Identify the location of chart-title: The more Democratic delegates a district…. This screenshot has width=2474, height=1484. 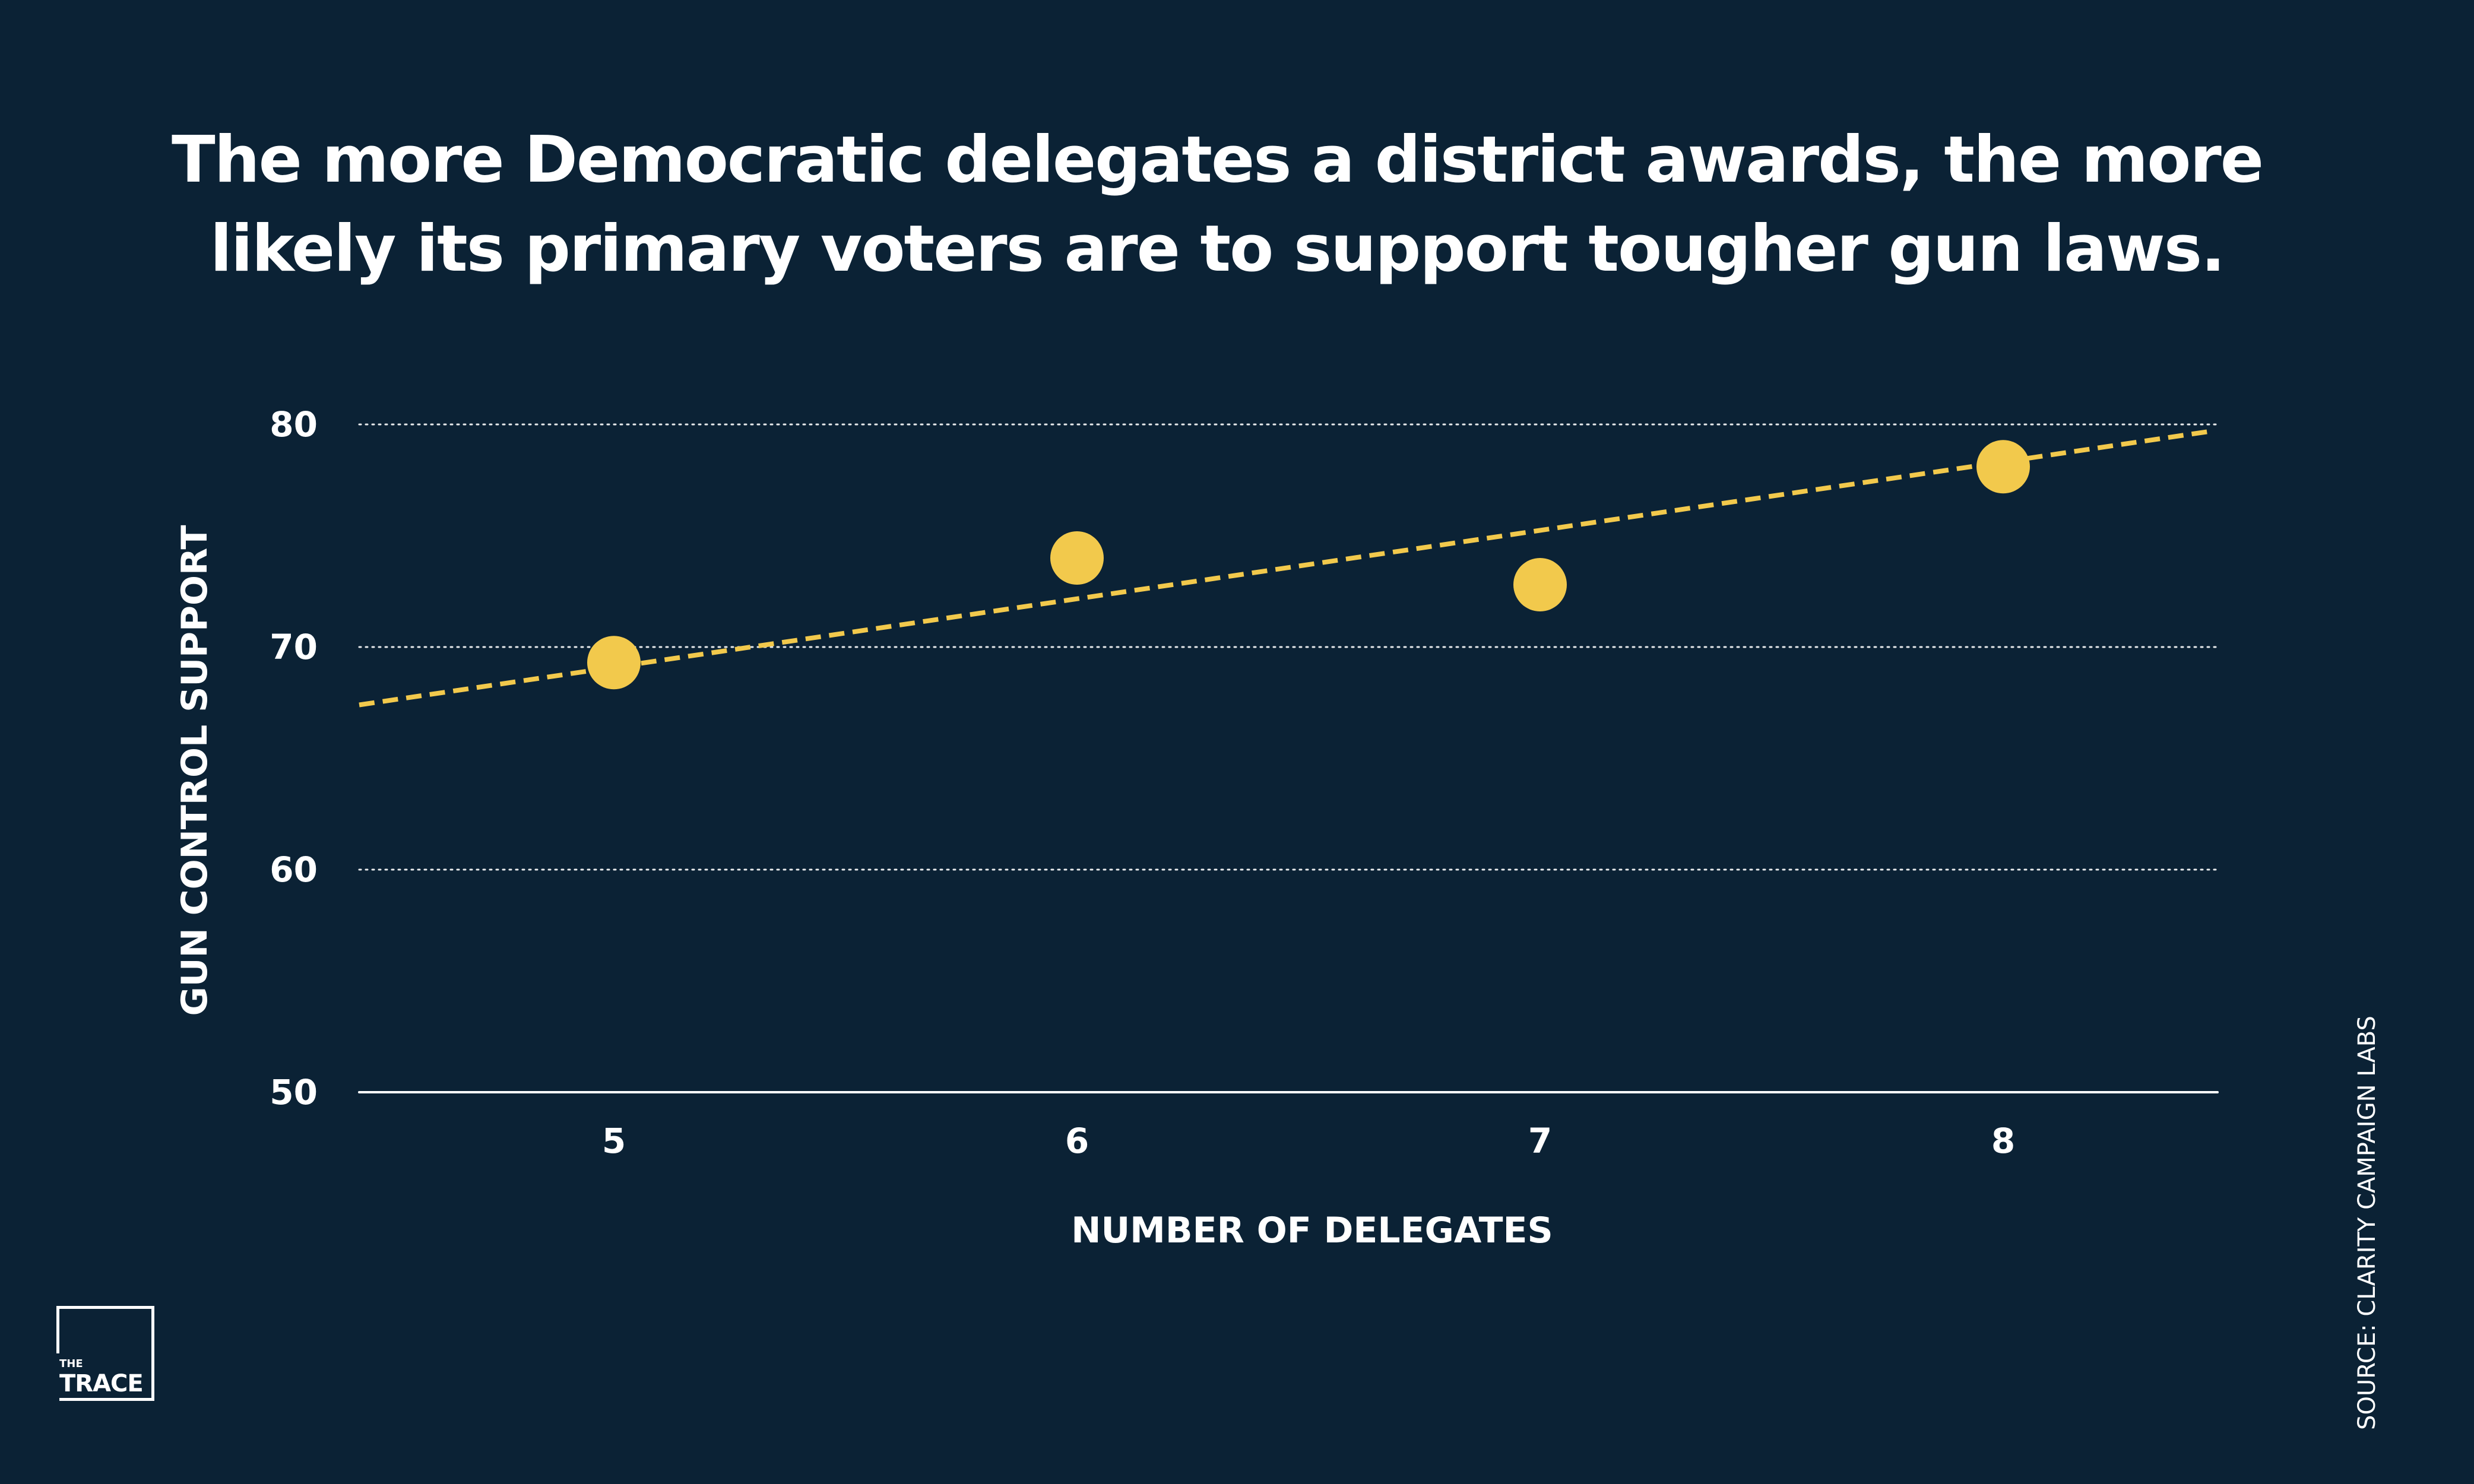
(1217, 205).